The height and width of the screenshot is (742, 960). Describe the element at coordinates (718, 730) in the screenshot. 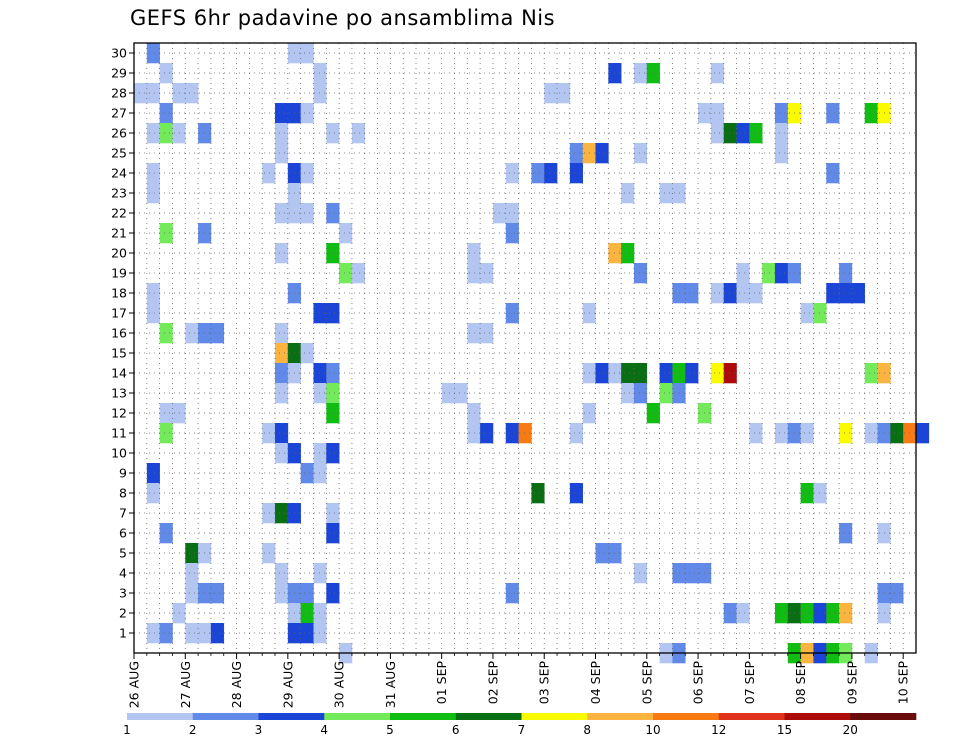

I see `legend-label: 12` at that location.